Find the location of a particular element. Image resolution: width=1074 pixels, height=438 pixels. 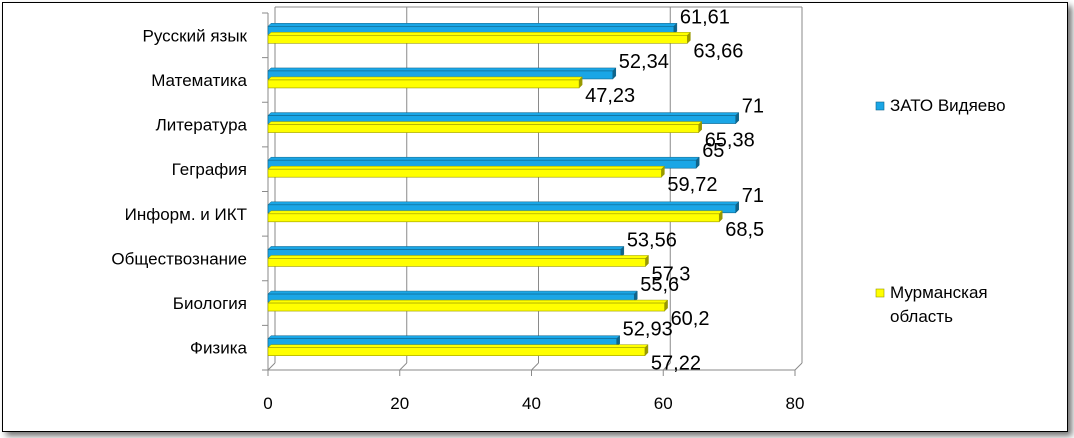

bar-top-зато-видяево-геграфия is located at coordinates (483, 158).